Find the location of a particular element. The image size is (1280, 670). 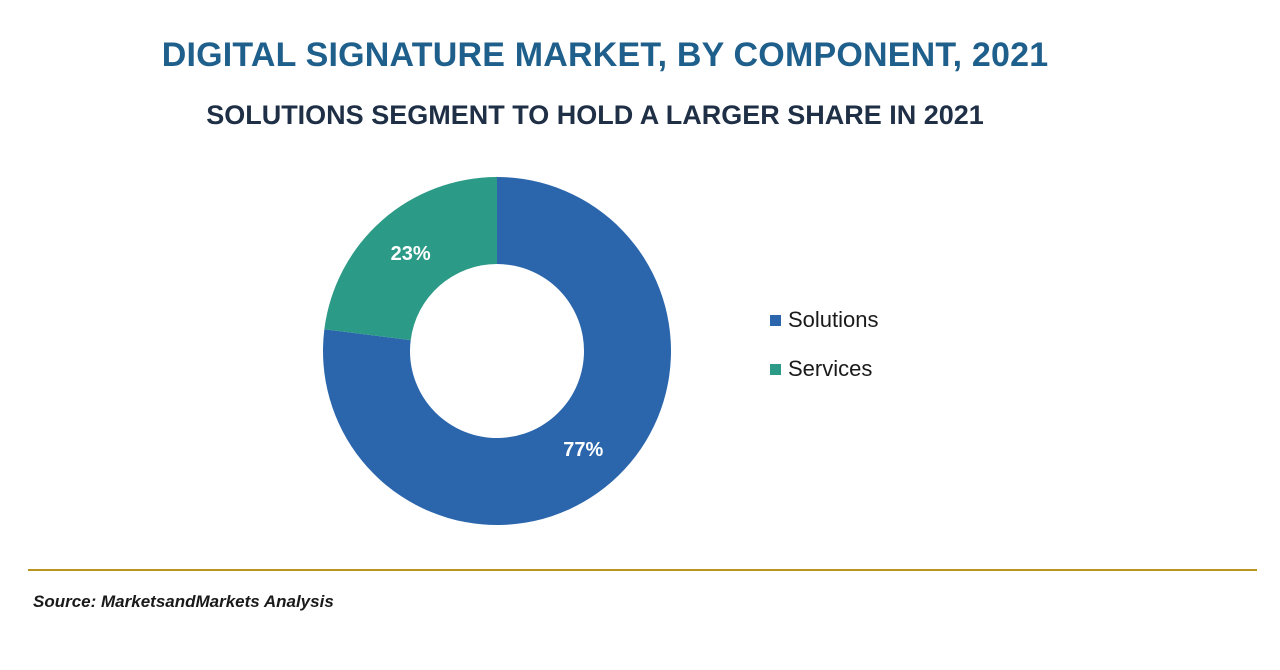

legend-swatch-solutions is located at coordinates (775, 320).